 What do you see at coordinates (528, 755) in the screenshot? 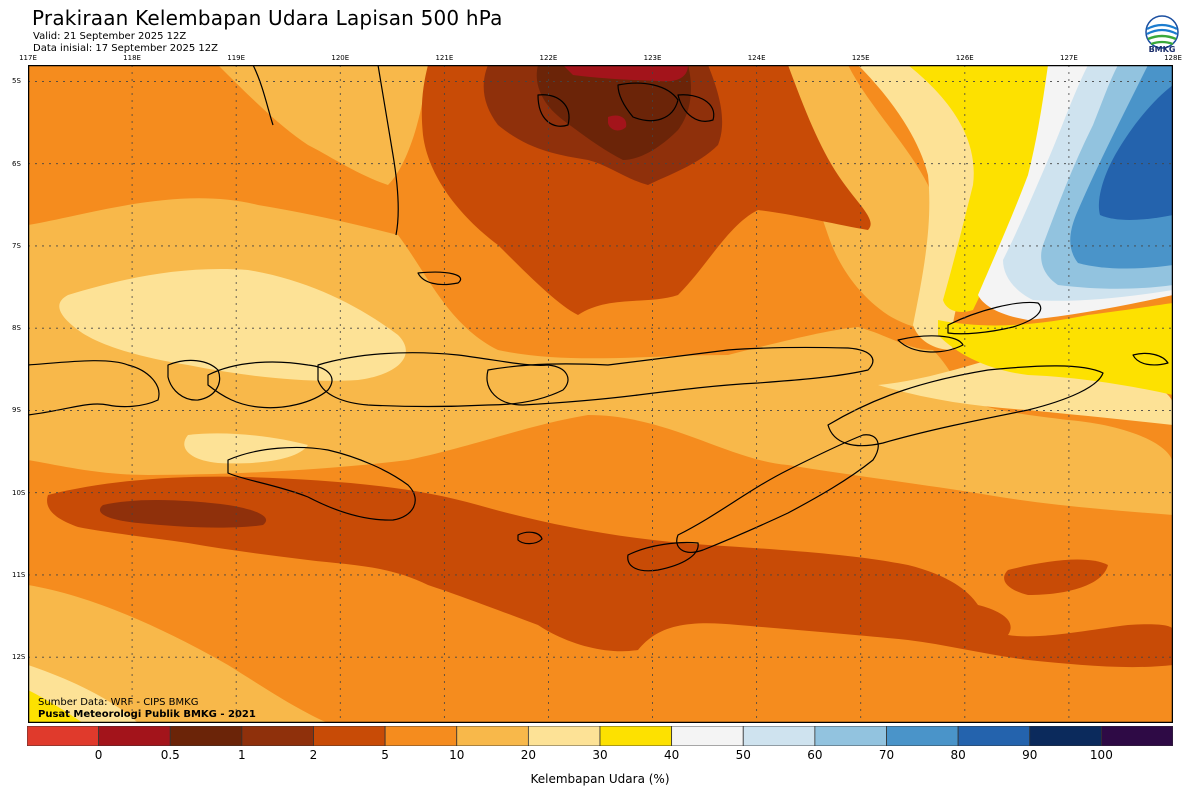
I see `colorbar-tick-label: 20` at bounding box center [528, 755].